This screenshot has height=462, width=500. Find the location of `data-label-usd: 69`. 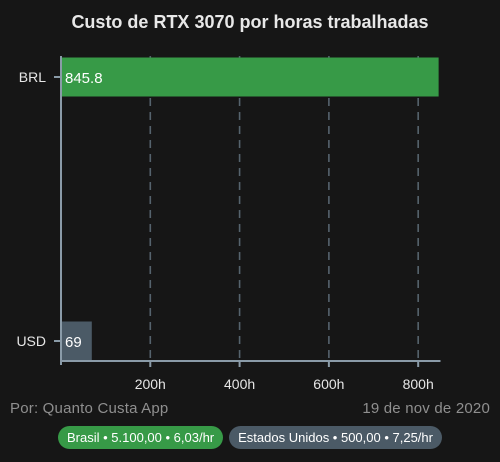

data-label-usd: 69 is located at coordinates (73, 342).